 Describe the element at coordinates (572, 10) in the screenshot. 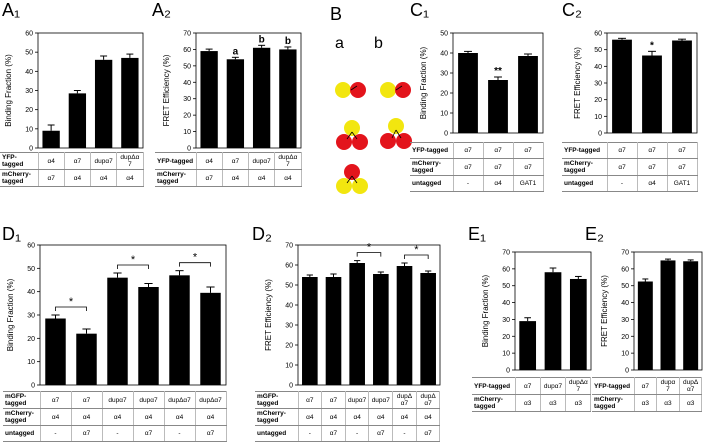

I see `panel-label: C₂` at that location.